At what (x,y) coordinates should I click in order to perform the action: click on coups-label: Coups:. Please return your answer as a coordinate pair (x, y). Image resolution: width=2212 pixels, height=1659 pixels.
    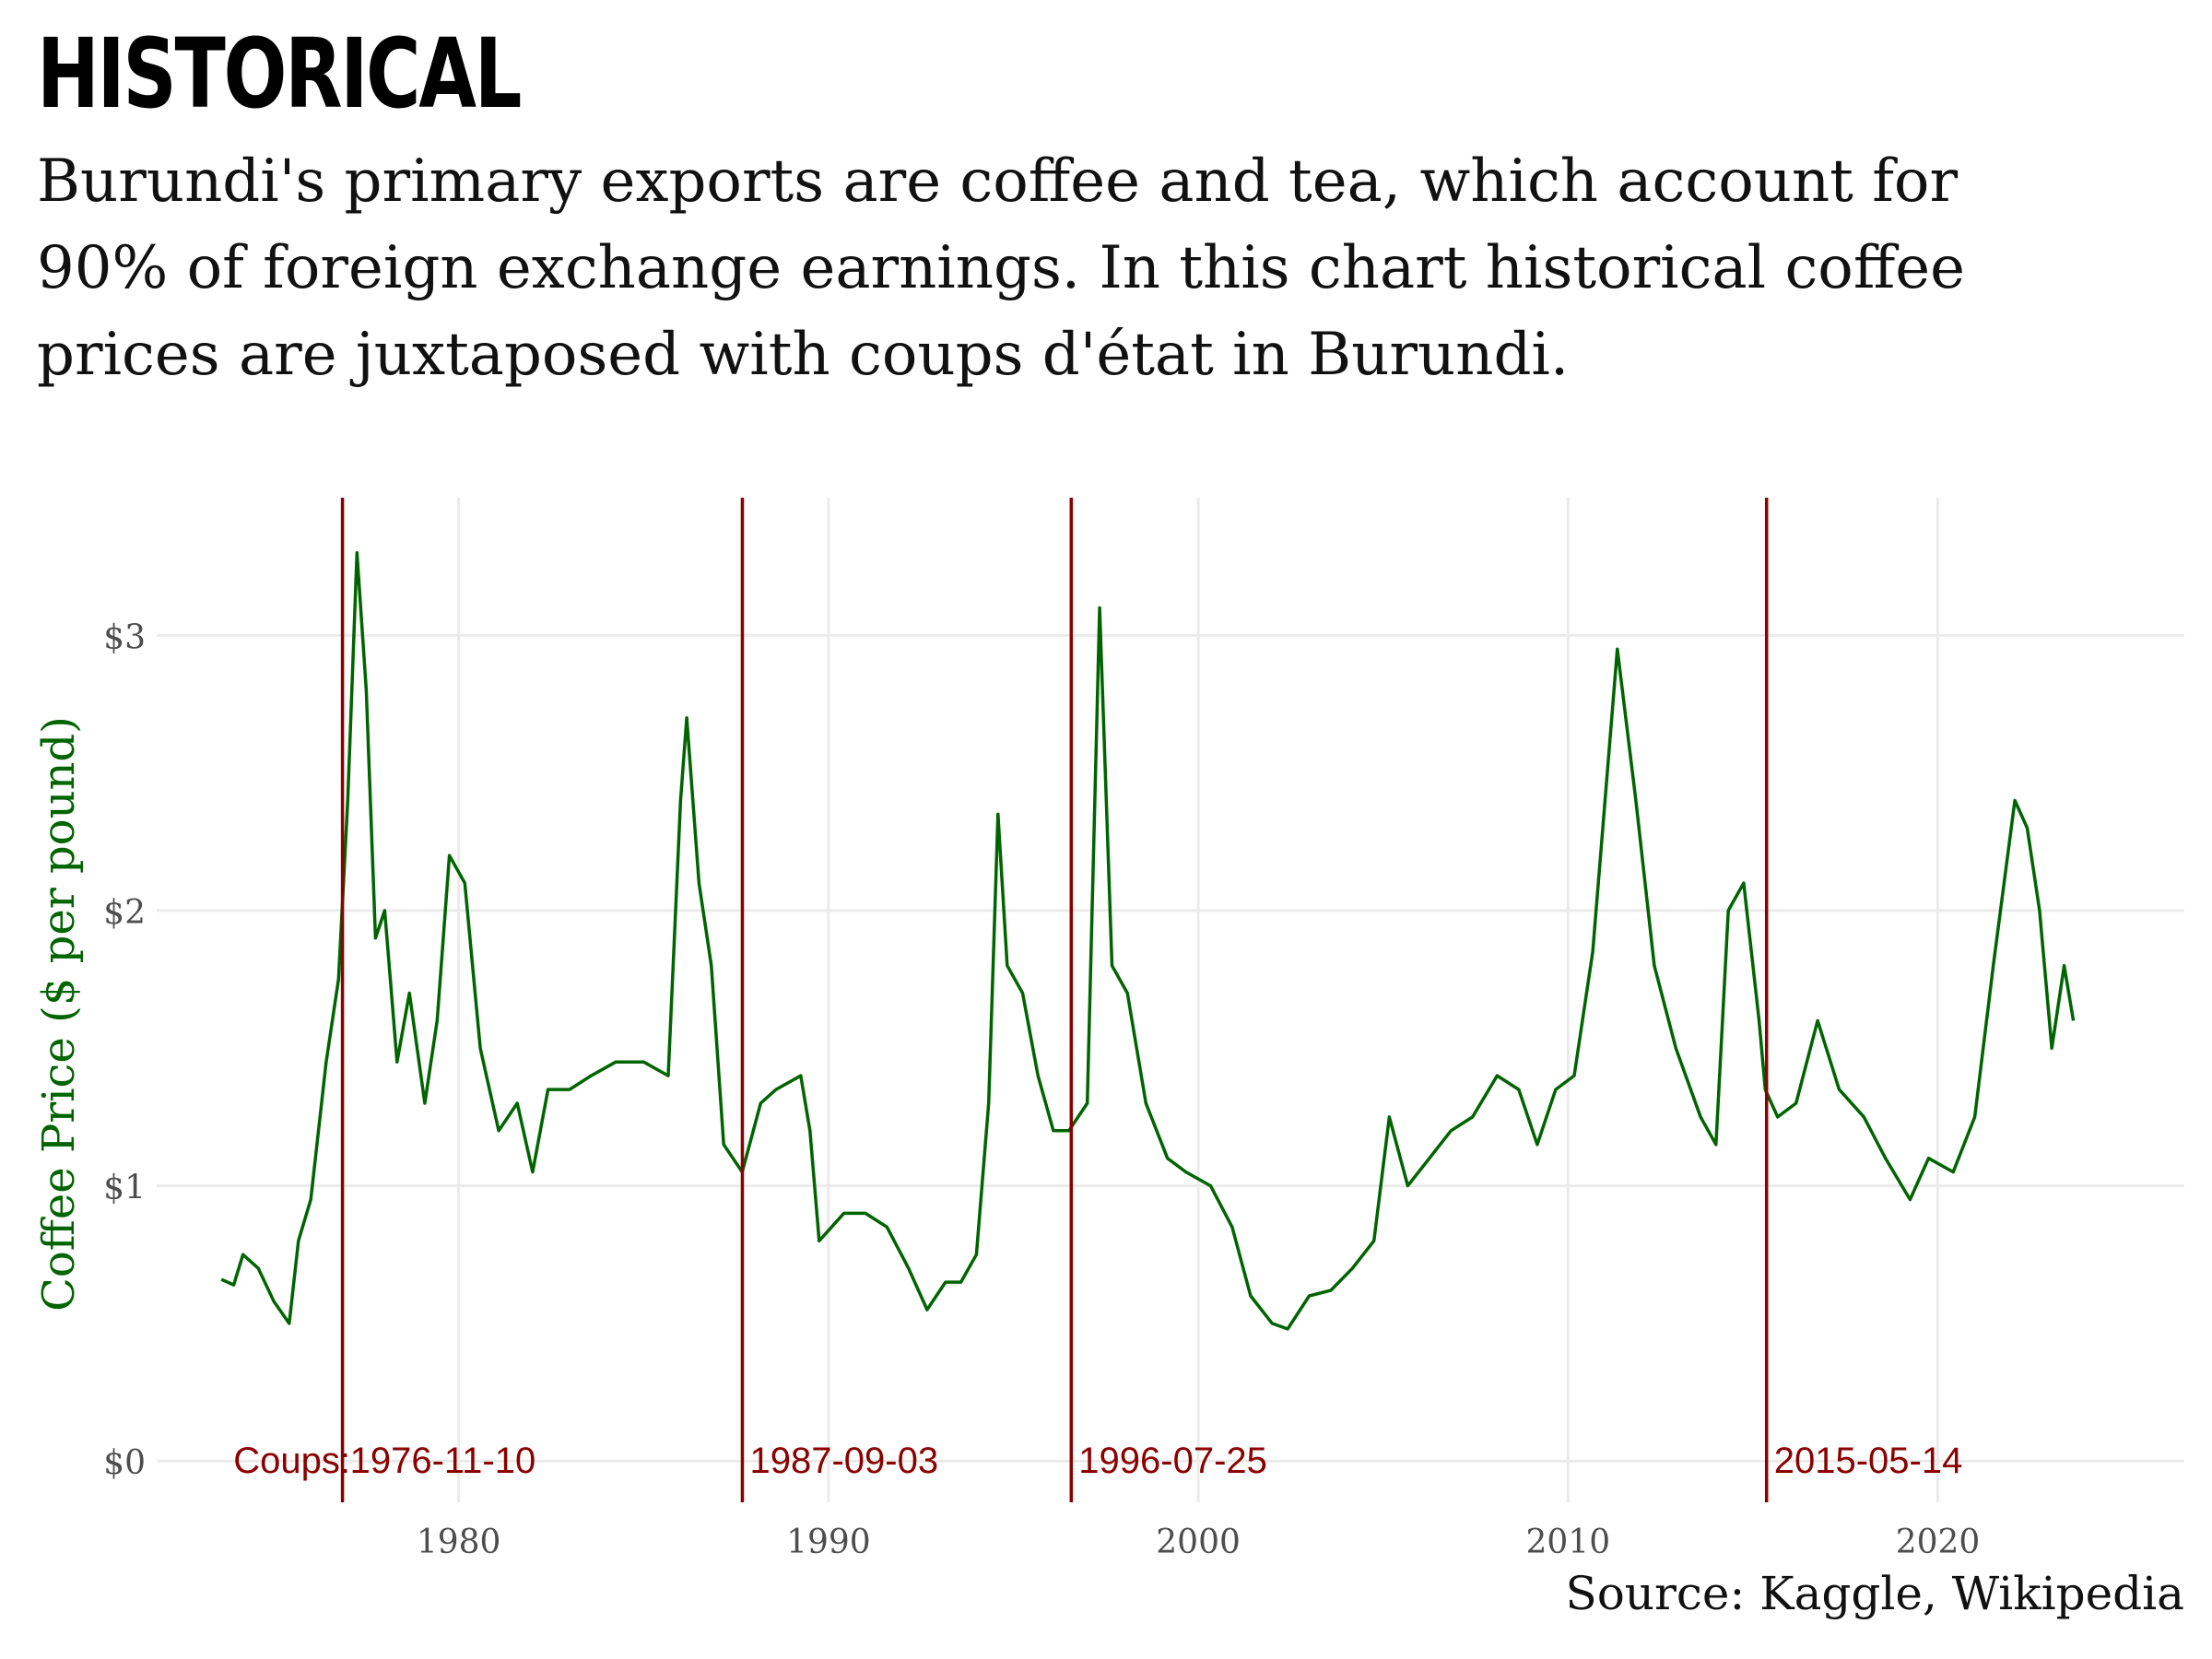
    Looking at the image, I should click on (291, 1461).